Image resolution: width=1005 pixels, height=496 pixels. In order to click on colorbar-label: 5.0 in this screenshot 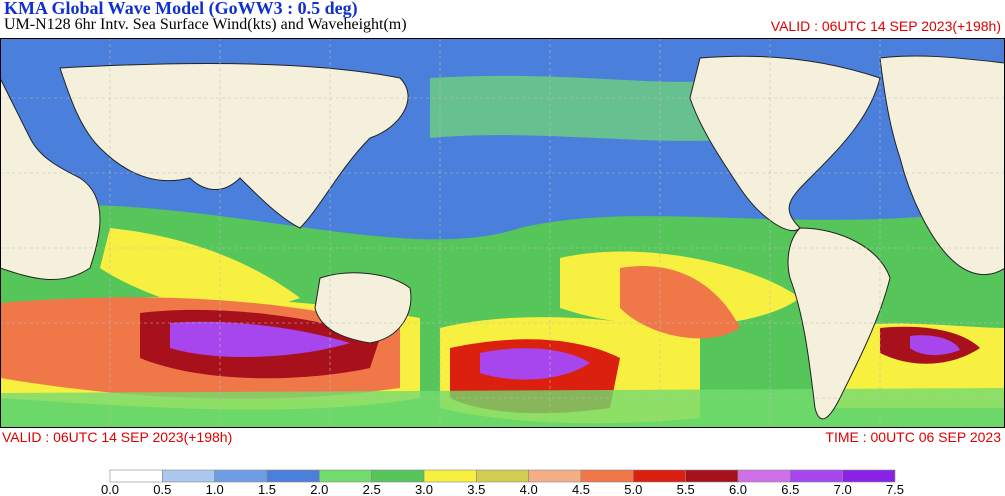, I will do `click(633, 489)`.